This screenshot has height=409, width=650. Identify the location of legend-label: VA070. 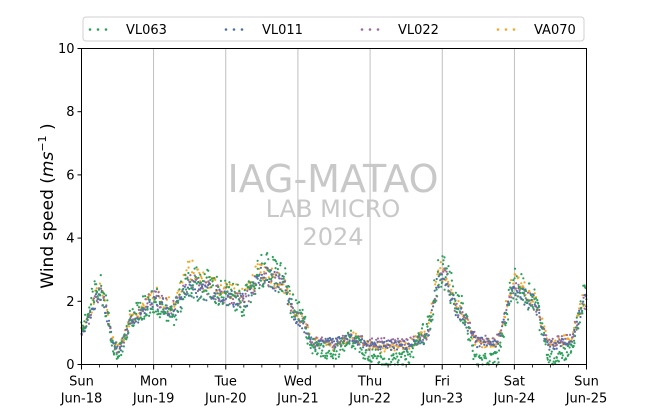
(555, 30).